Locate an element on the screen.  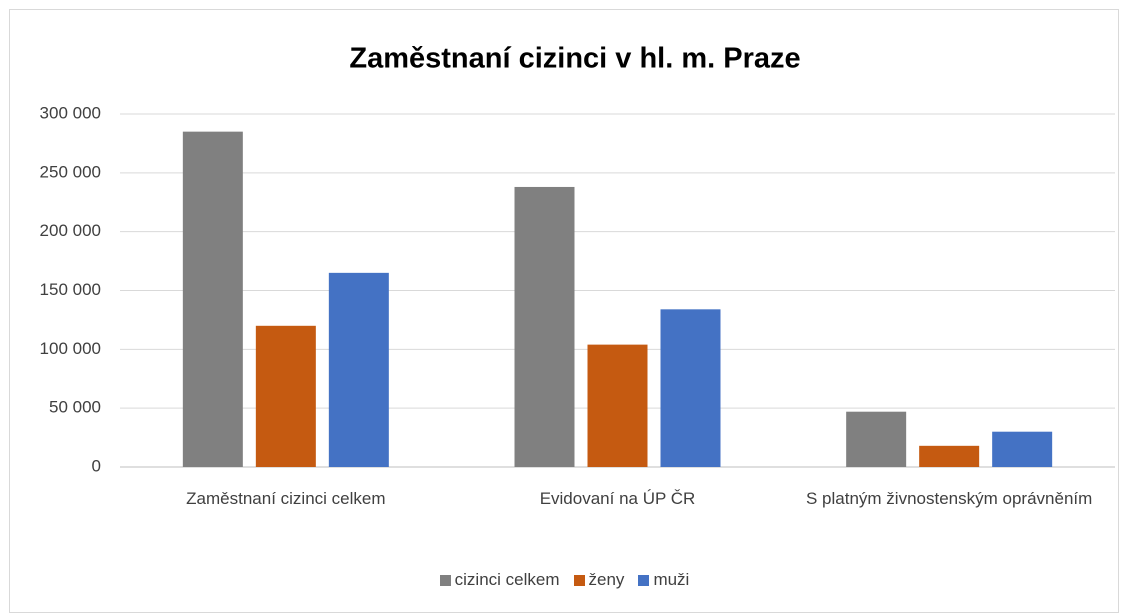
y-tick-label: 300 000 is located at coordinates (70, 112).